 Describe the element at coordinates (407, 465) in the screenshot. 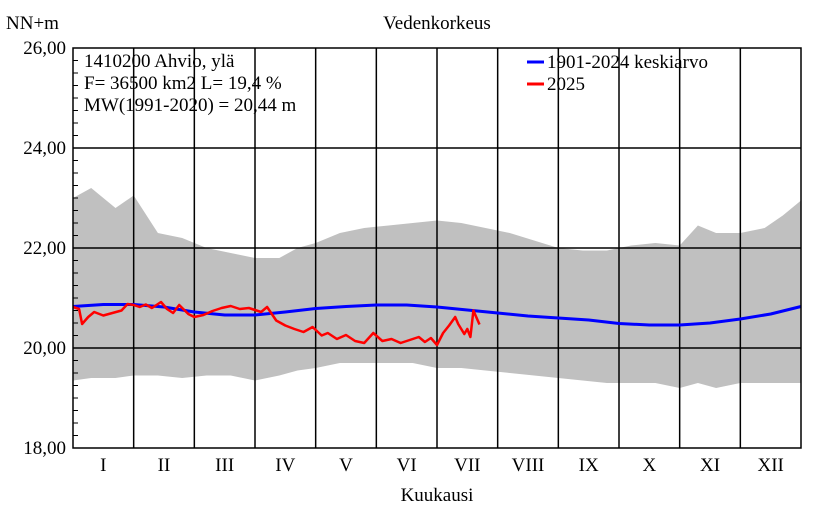

I see `x-tick-label: VI` at that location.